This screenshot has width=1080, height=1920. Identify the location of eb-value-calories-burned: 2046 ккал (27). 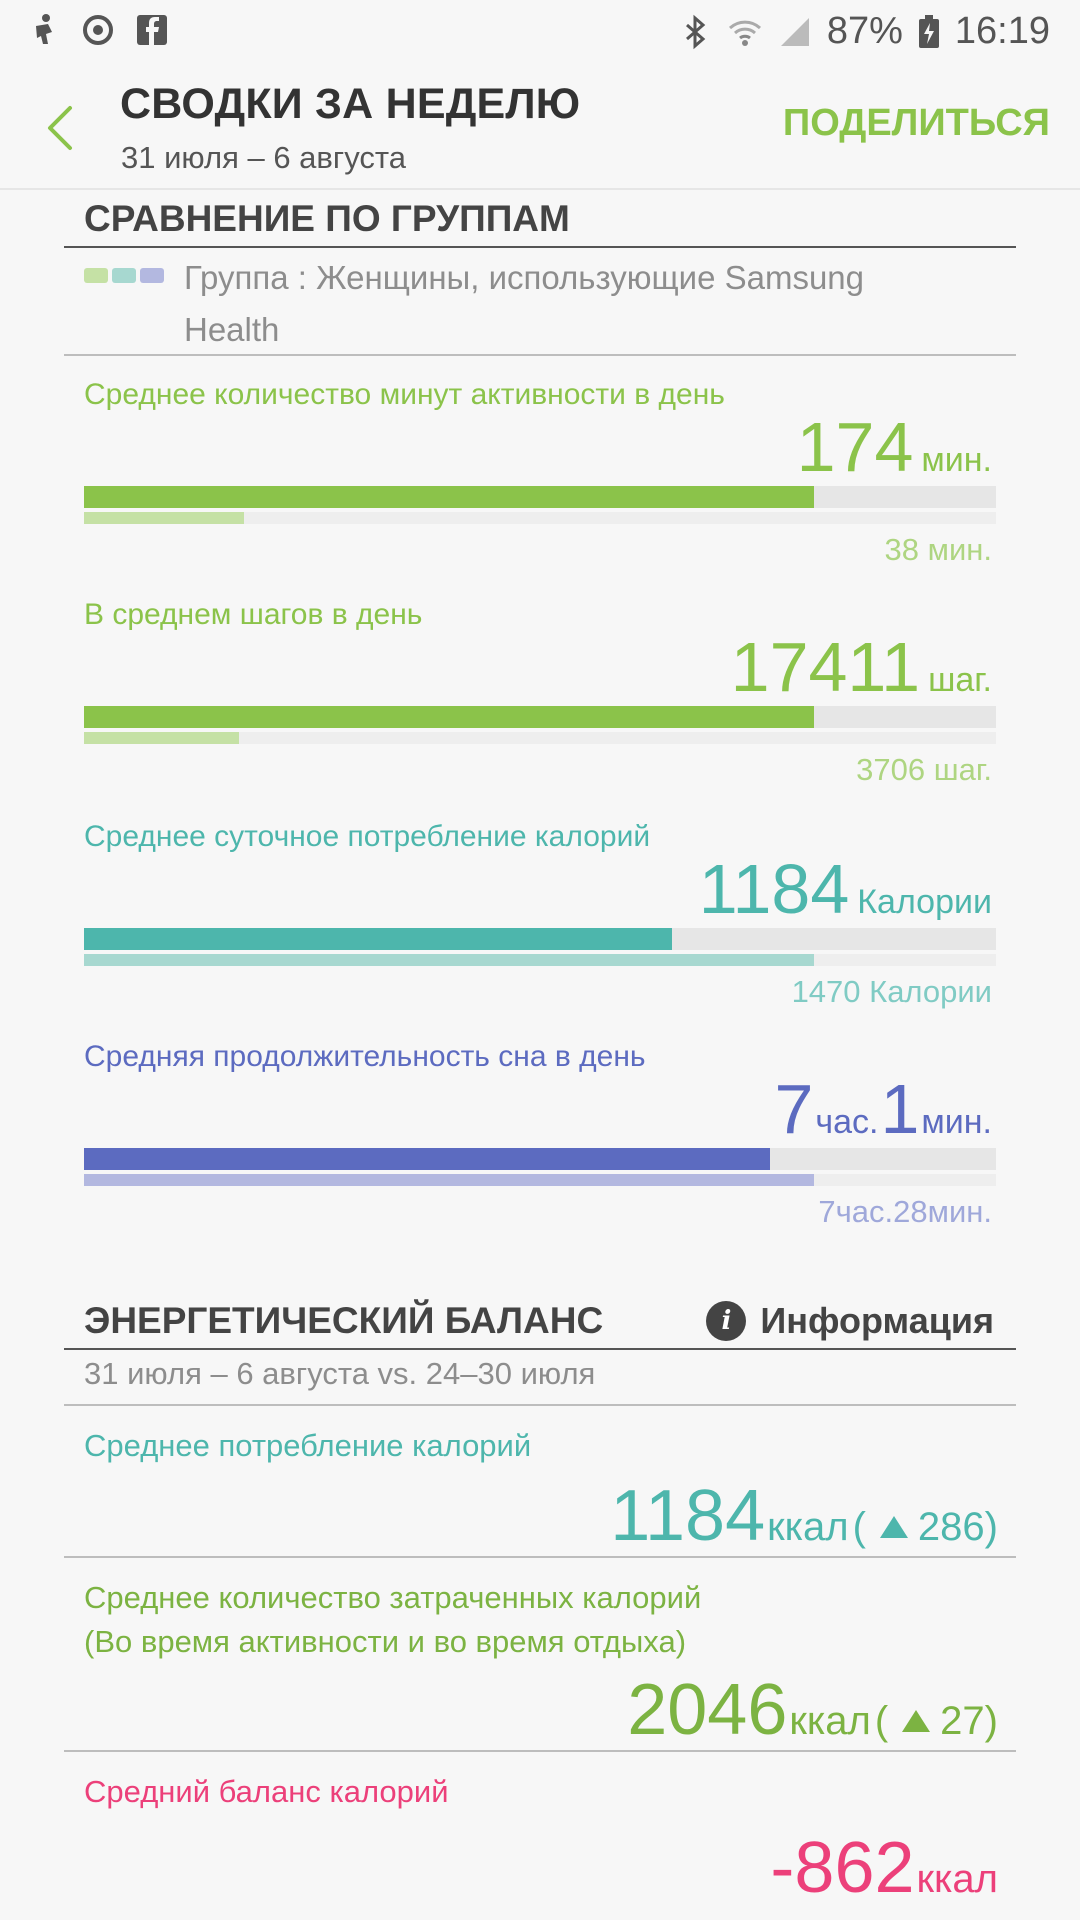
(812, 1710).